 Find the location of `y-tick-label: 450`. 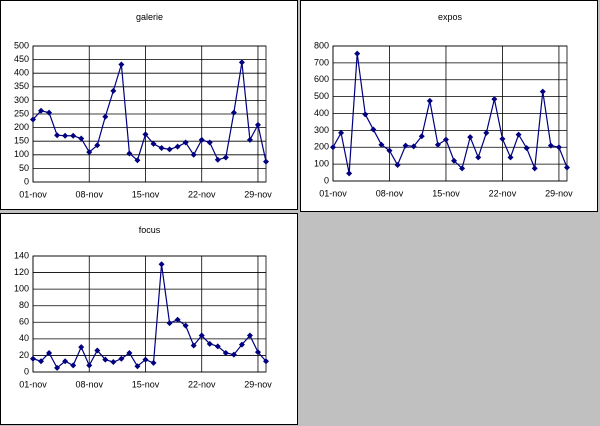

y-tick-label: 450 is located at coordinates (21, 59).